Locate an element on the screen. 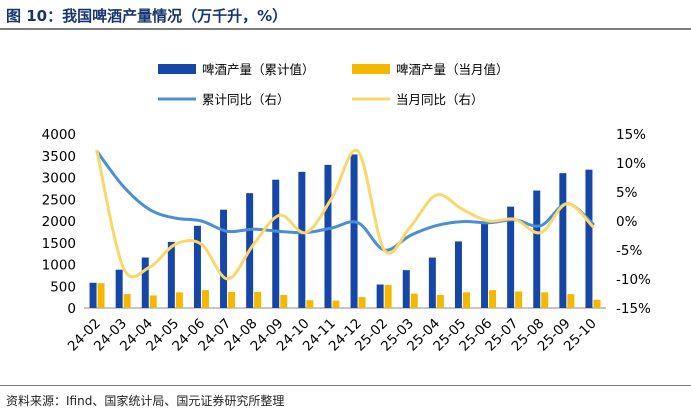 The height and width of the screenshot is (414, 691). legend-label-mon-line: 当月同比（右） is located at coordinates (440, 99).